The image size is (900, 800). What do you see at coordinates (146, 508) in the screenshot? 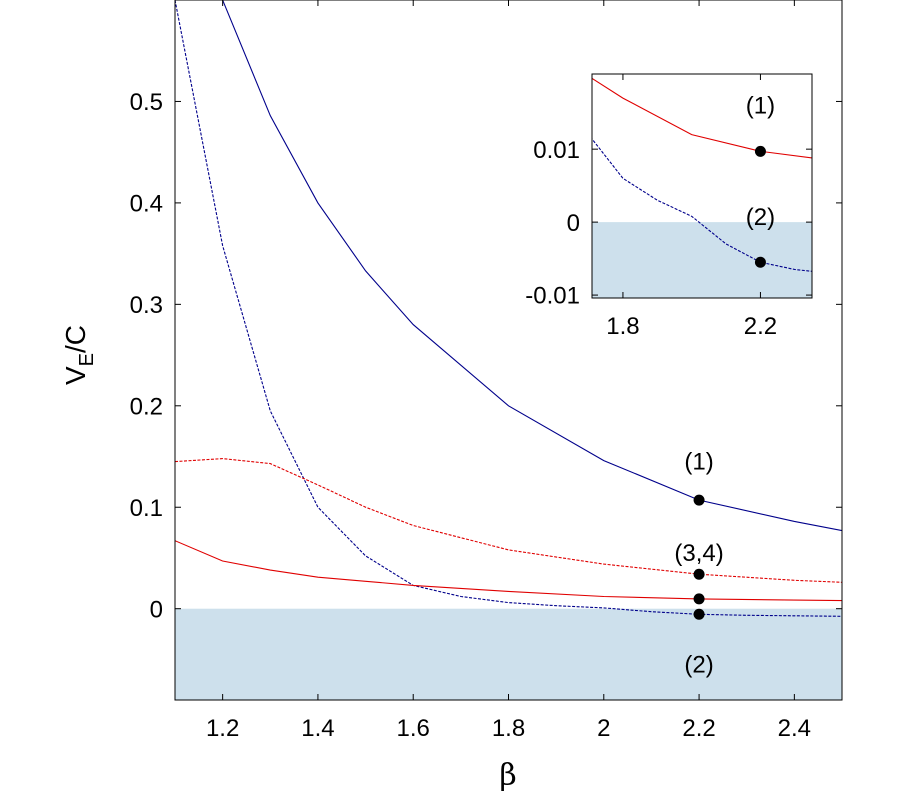
I see `y-tick-label: 0.1` at bounding box center [146, 508].